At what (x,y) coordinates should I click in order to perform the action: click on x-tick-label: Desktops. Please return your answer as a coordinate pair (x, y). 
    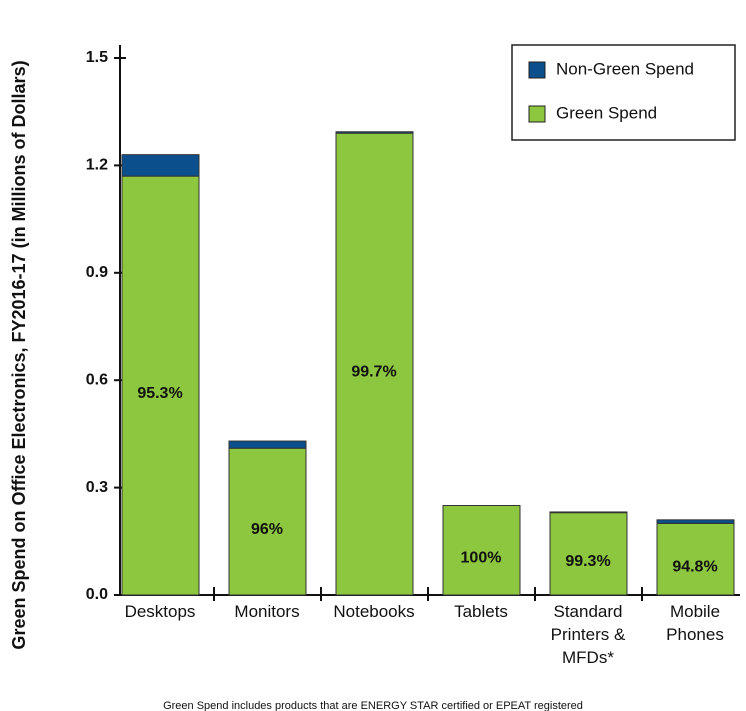
    Looking at the image, I should click on (160, 611).